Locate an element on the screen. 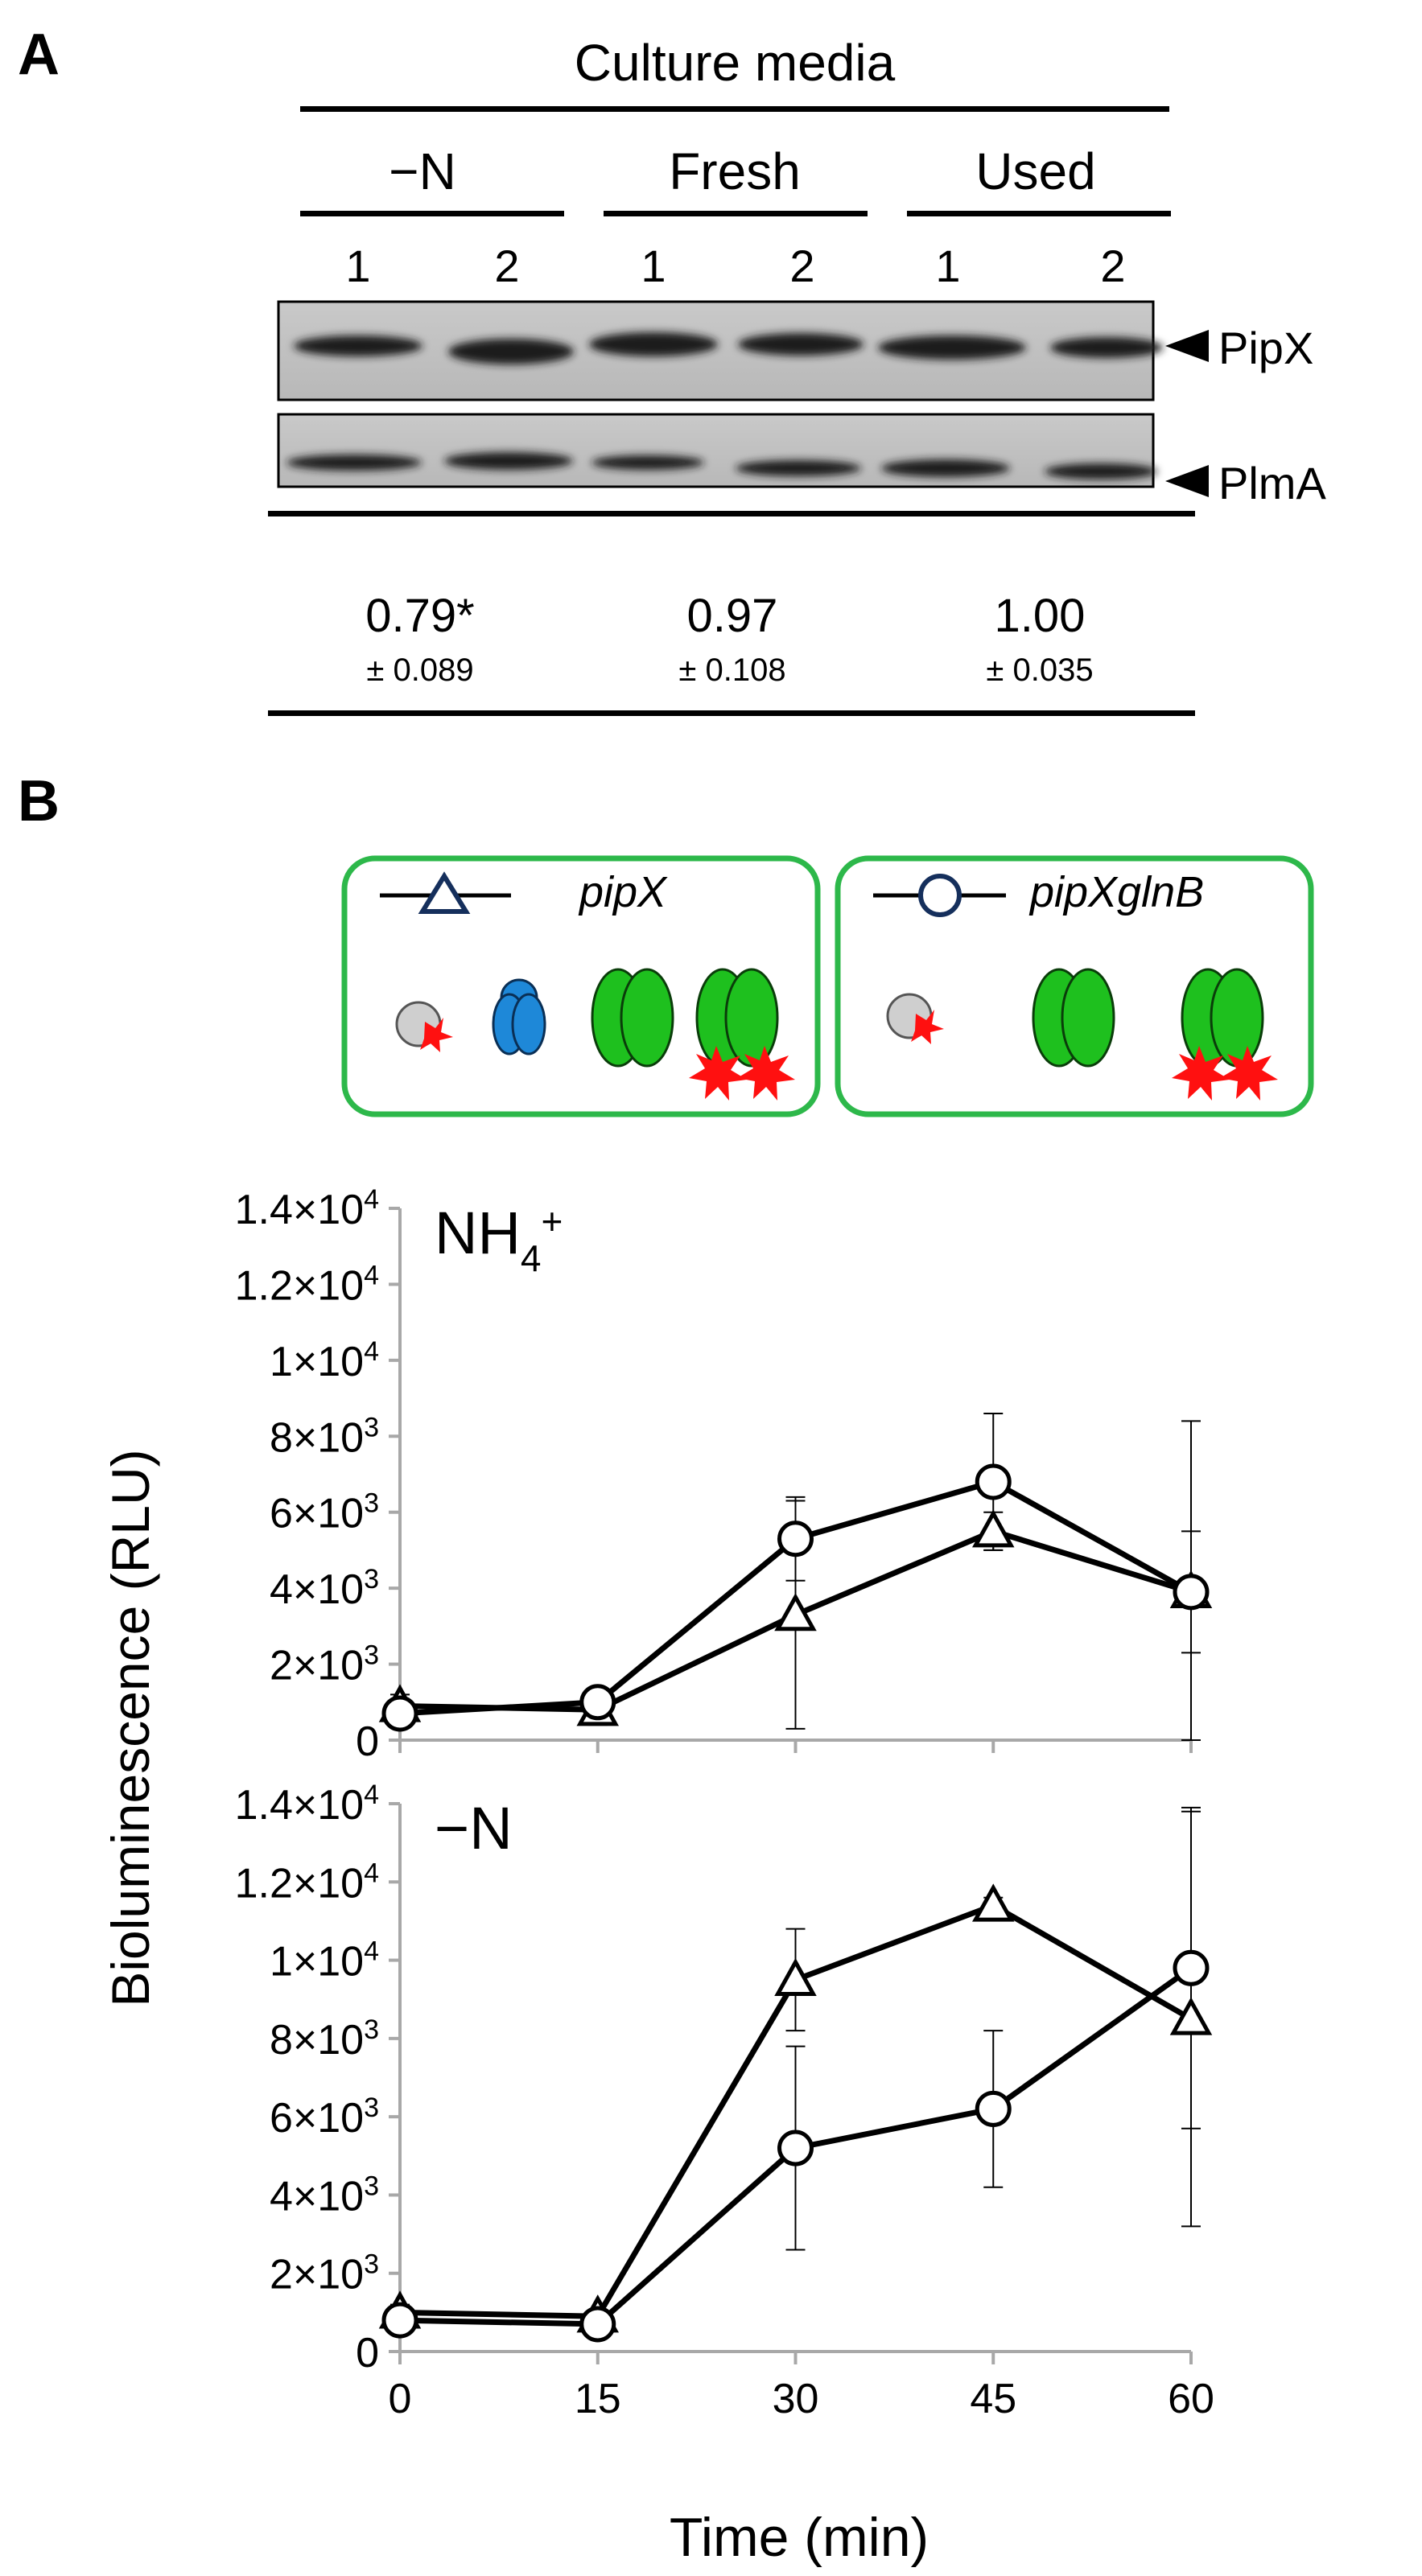  x-tick-label: 0 is located at coordinates (401, 2399).